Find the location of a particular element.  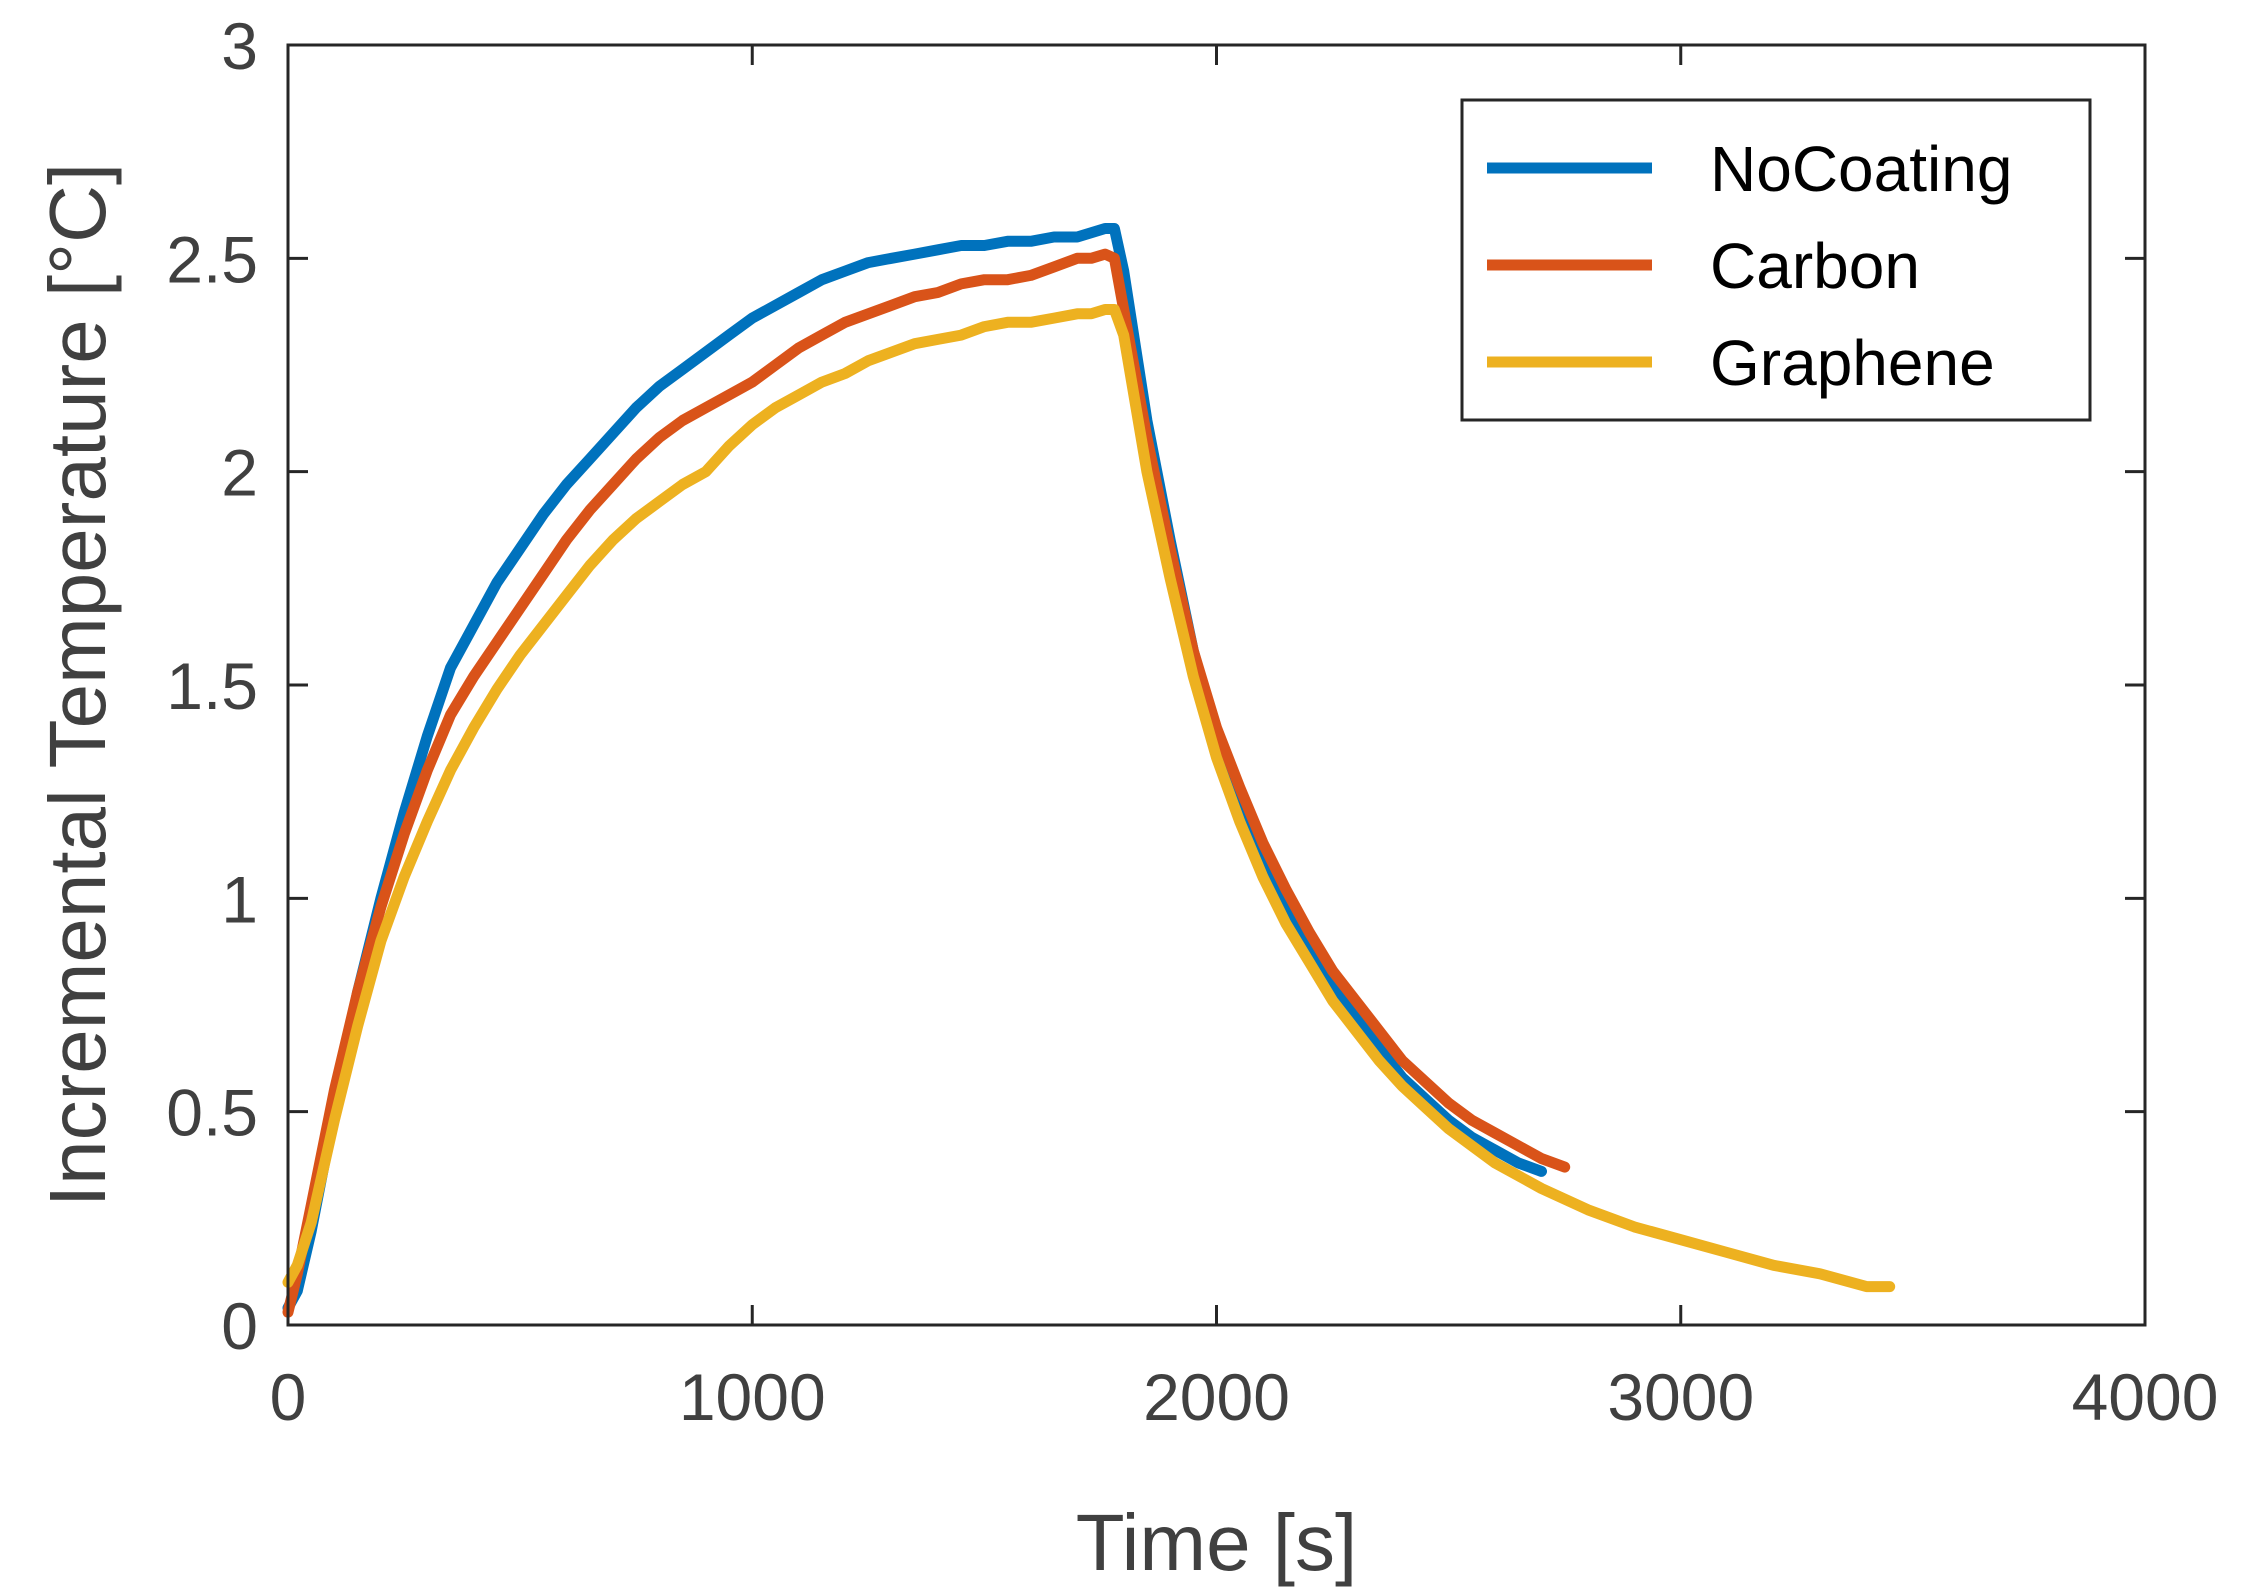

x-tick-label: 3000 is located at coordinates (1680, 1397).